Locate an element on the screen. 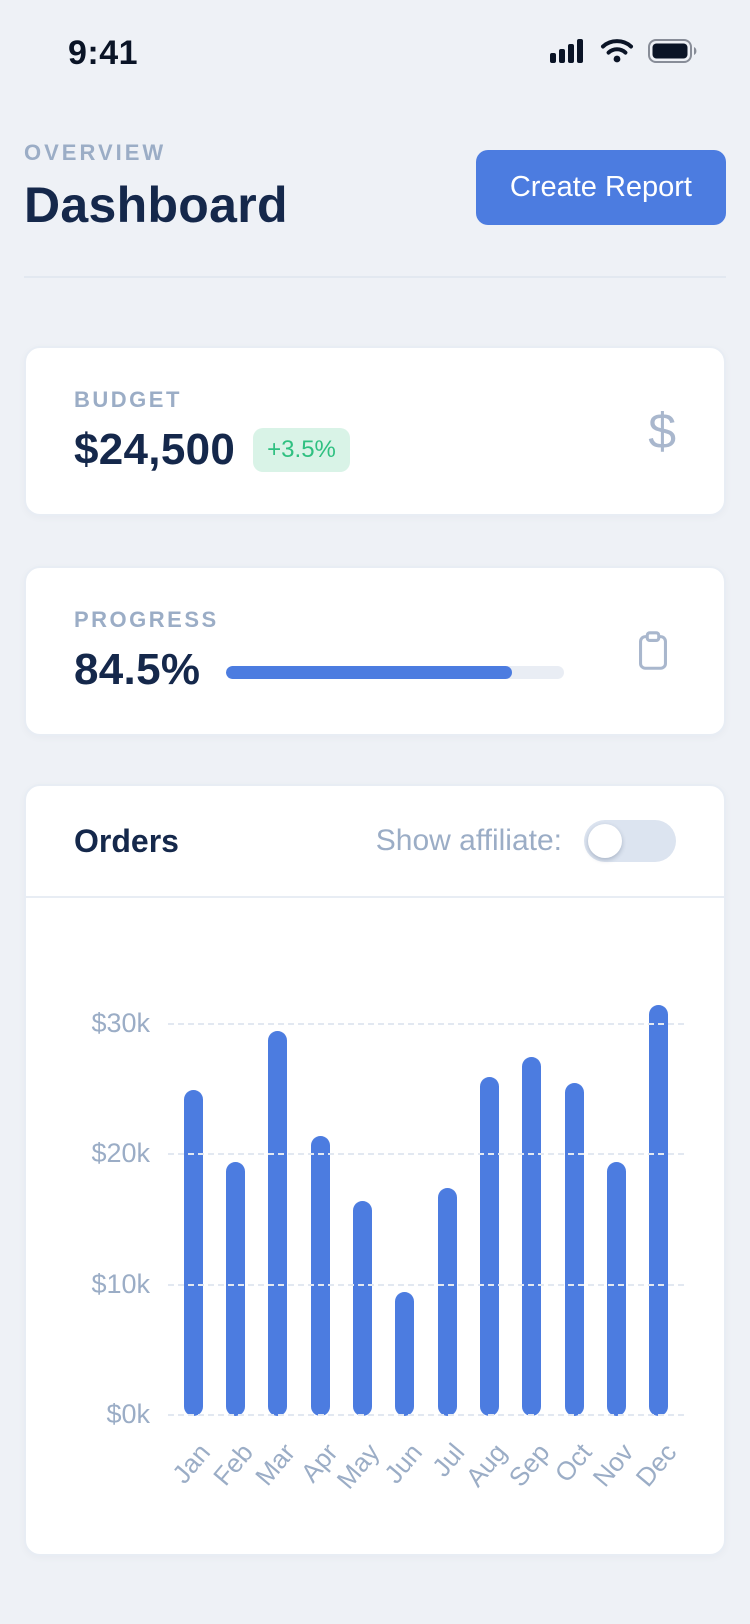 This screenshot has height=1624, width=750. x-axis-label-dec: Dec is located at coordinates (655, 1465).